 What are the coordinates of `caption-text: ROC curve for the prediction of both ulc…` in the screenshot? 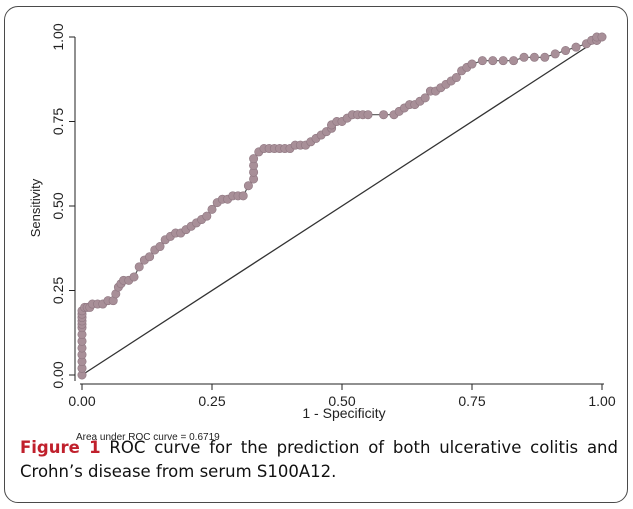 It's located at (319, 459).